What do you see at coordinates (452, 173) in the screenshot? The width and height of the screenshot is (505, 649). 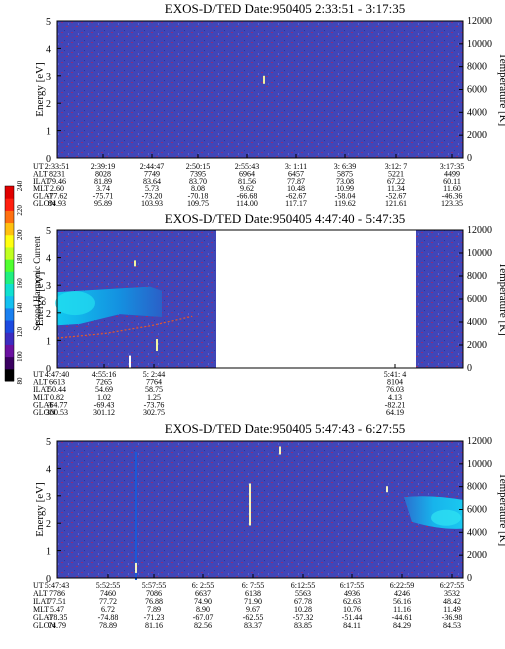 I see `table-cell: 4499` at bounding box center [452, 173].